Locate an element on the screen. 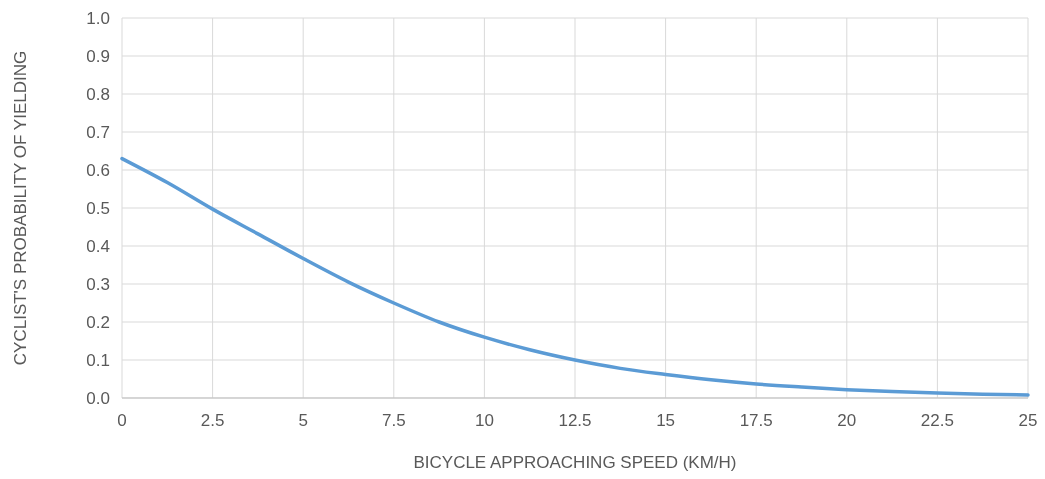 This screenshot has height=479, width=1045. x-tick-label: 22.5 is located at coordinates (937, 420).